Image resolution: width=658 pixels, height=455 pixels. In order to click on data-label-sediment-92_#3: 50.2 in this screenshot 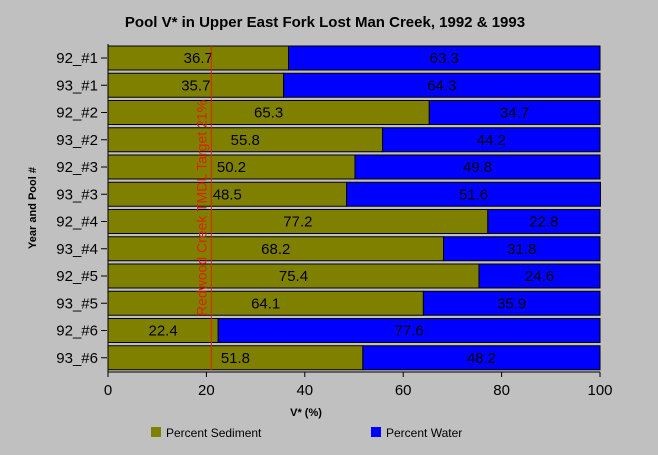, I will do `click(231, 167)`.